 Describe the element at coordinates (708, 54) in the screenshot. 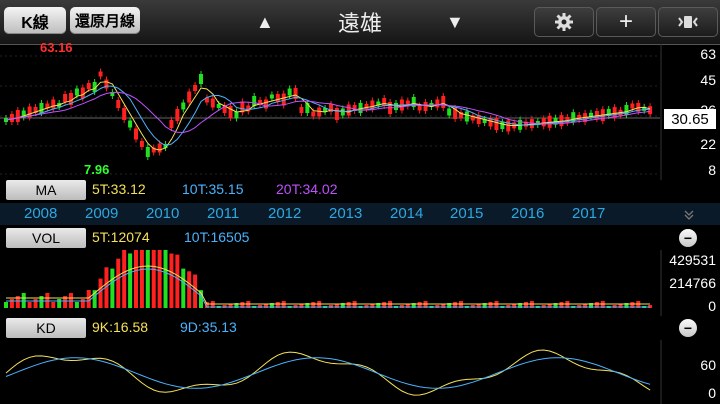

I see `price-axis-tick: 63` at that location.